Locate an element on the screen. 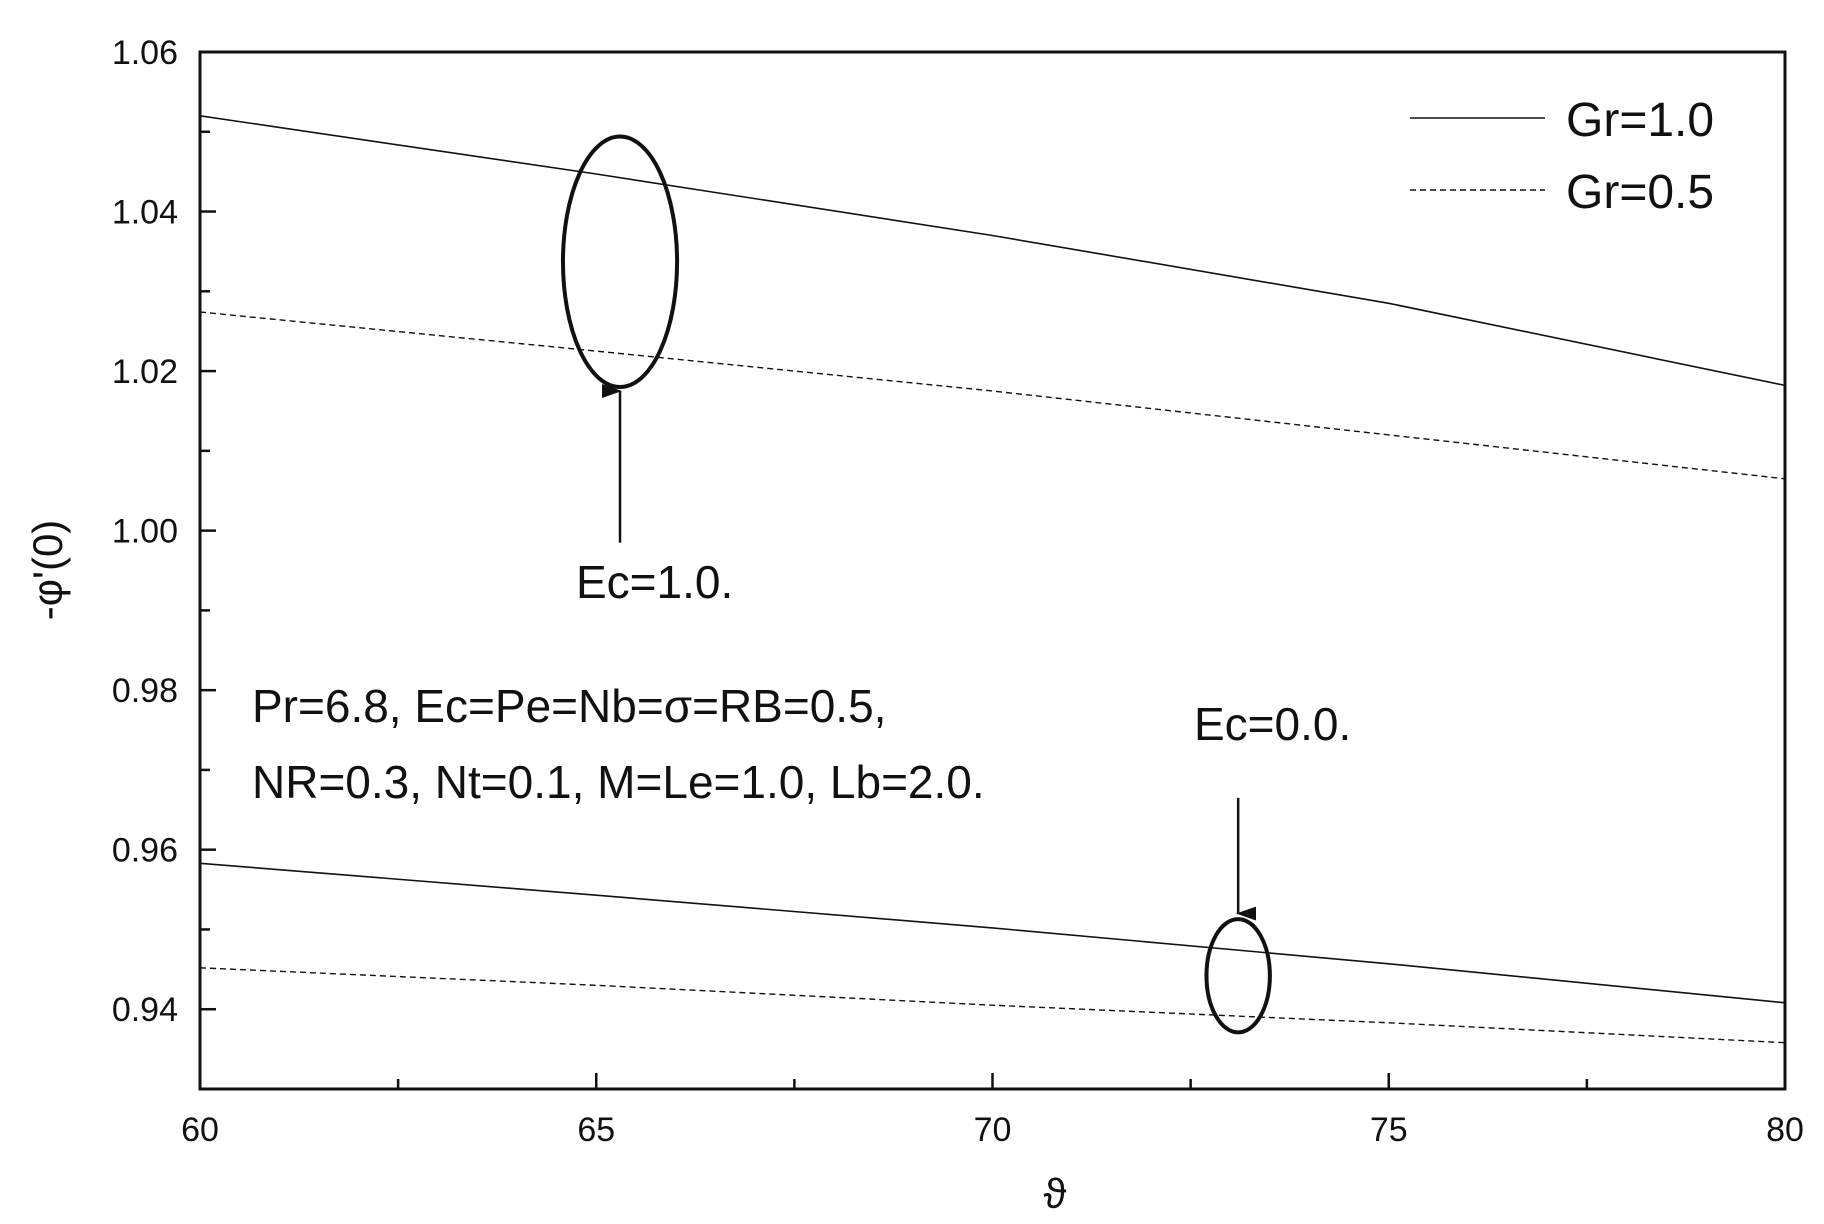 The image size is (1824, 1224). ec0-label: Ec=0.0. is located at coordinates (1272, 724).